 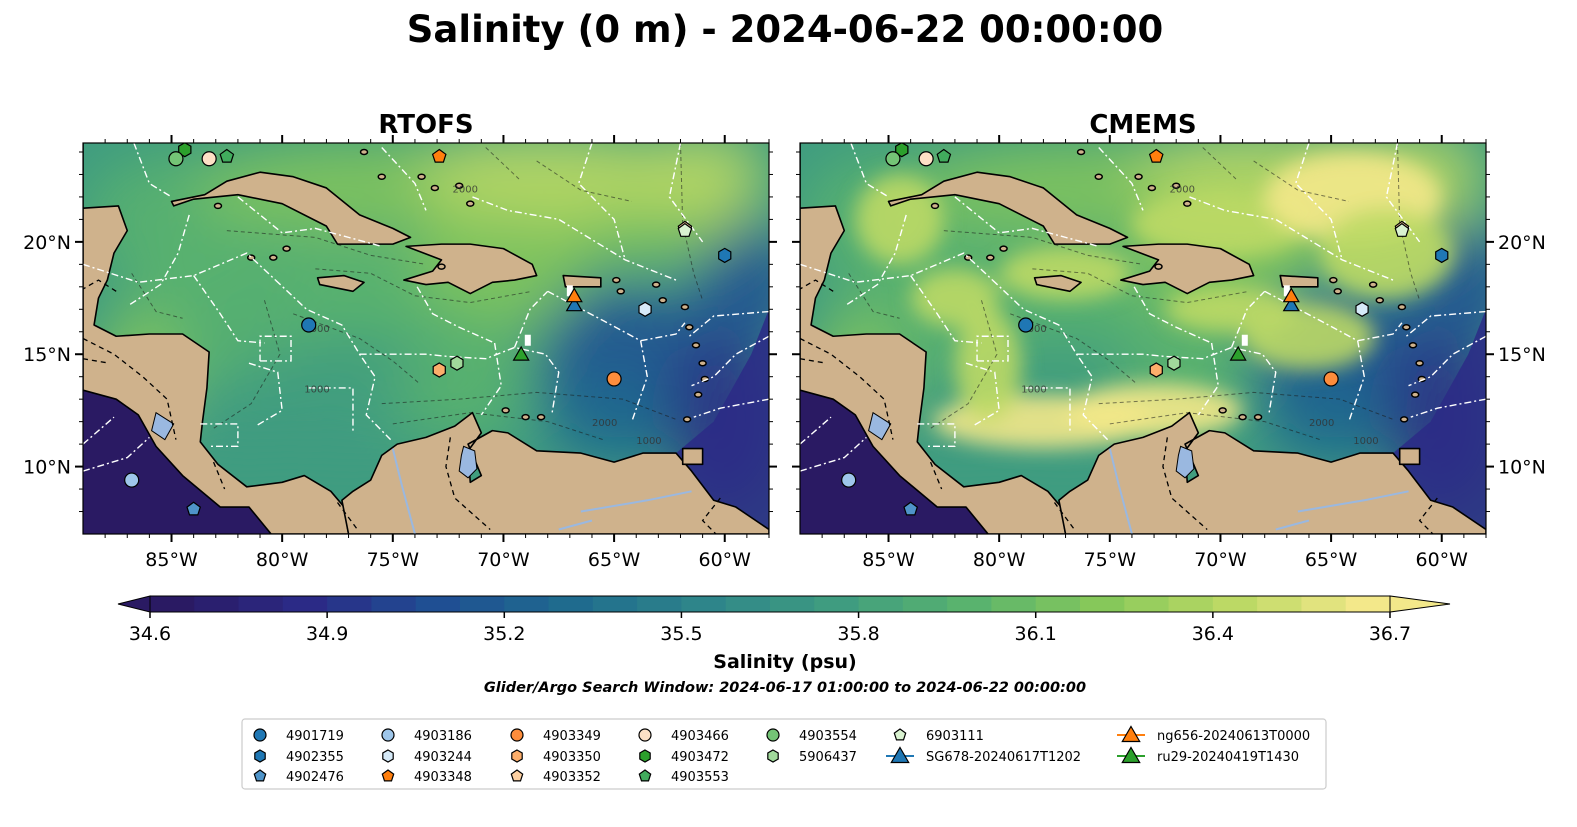 I want to click on legend-marker-ru29-20240419T1430, so click(x=1131, y=755).